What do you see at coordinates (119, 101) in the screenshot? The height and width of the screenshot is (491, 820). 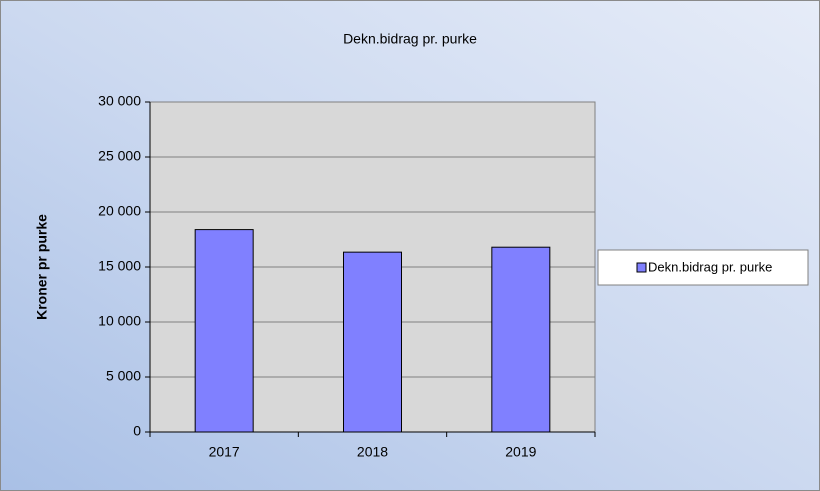 I see `y-tick-label: 30 000` at bounding box center [119, 101].